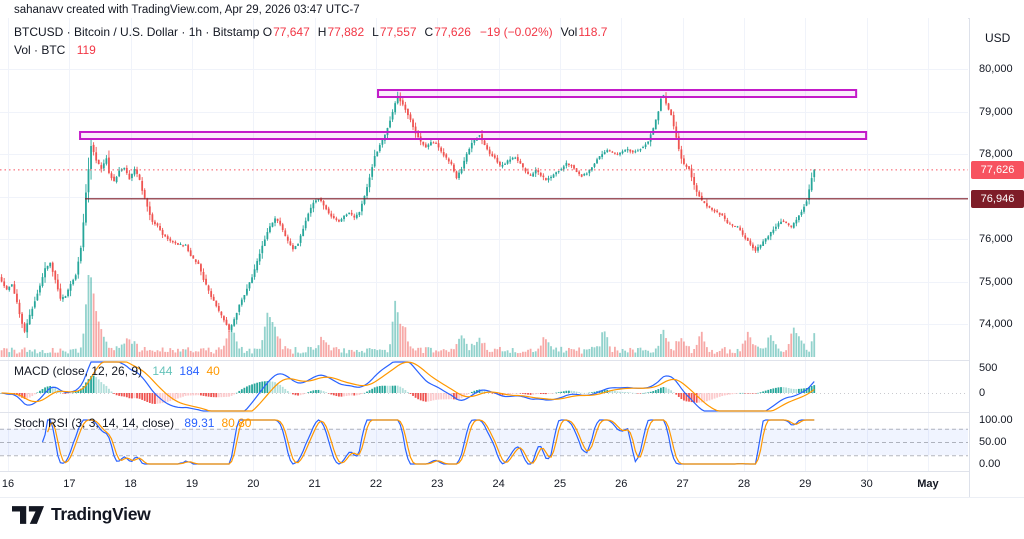 The width and height of the screenshot is (1024, 539). I want to click on time-tick-label: 26, so click(621, 484).